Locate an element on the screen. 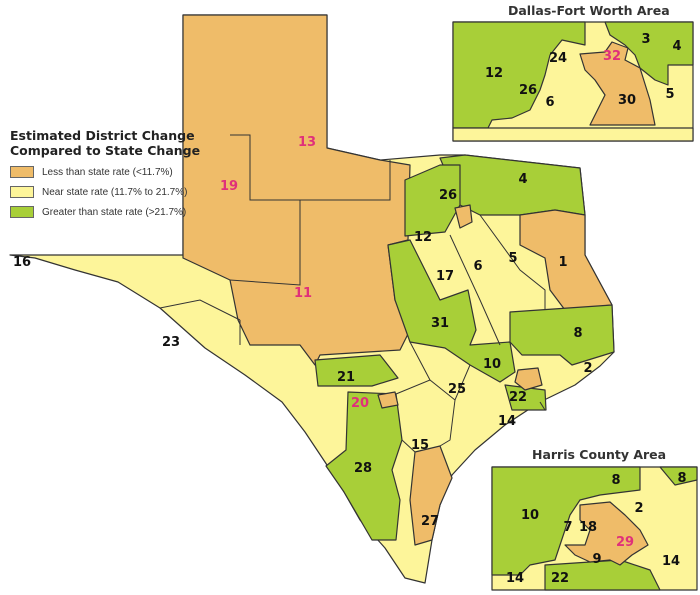 This screenshot has width=700, height=595. district-label-20: 20 is located at coordinates (360, 403).